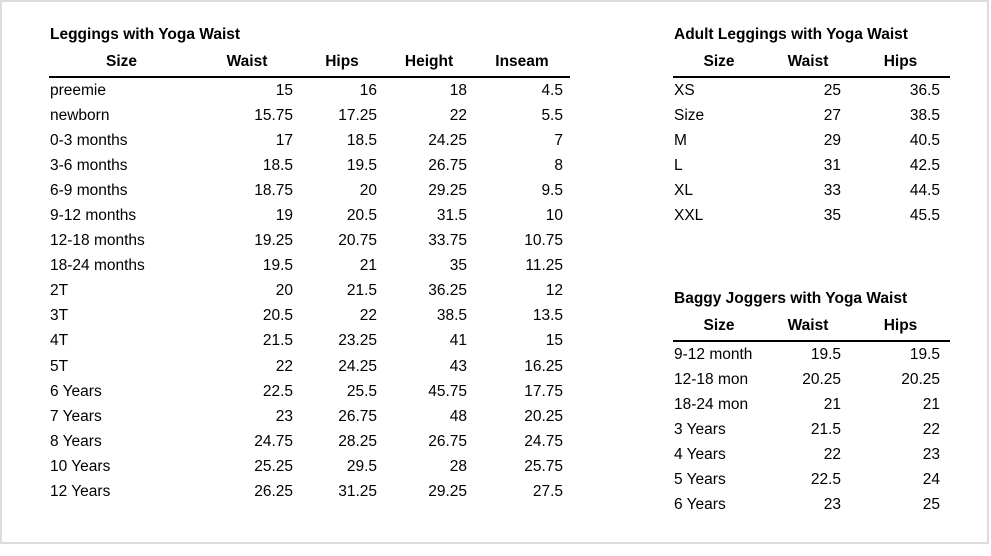 This screenshot has width=991, height=556. I want to click on size-cell: M, so click(680, 140).